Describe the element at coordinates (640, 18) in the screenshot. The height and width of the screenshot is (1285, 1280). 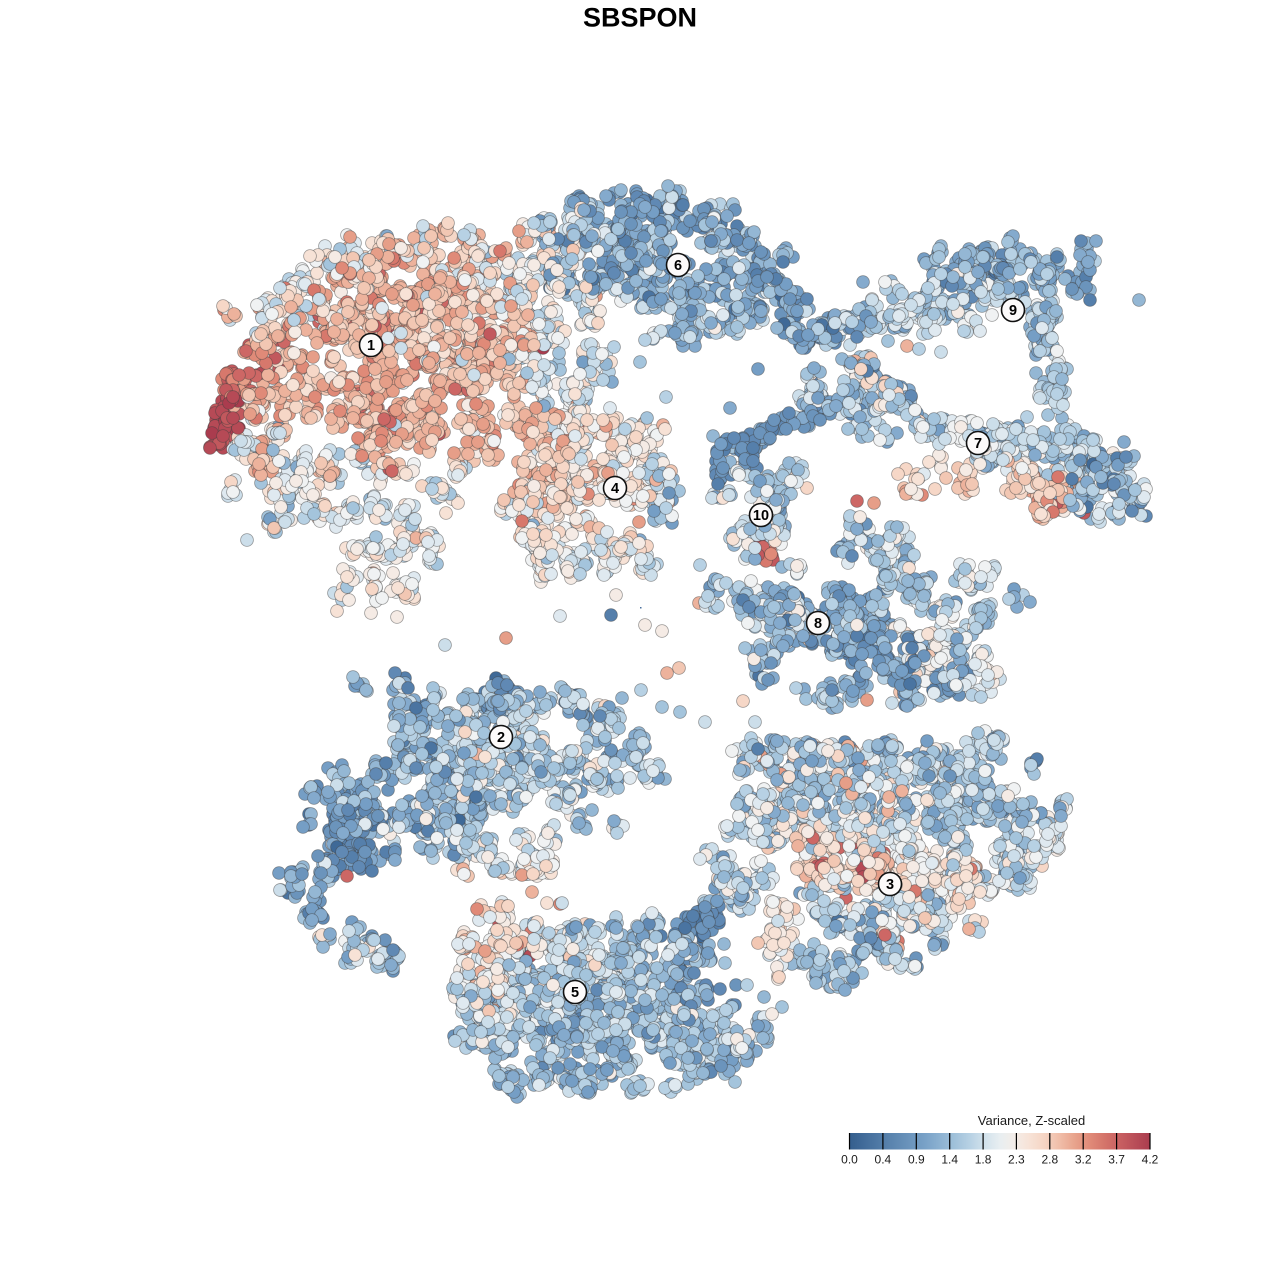
I see `svg-text: SBSPON` at that location.